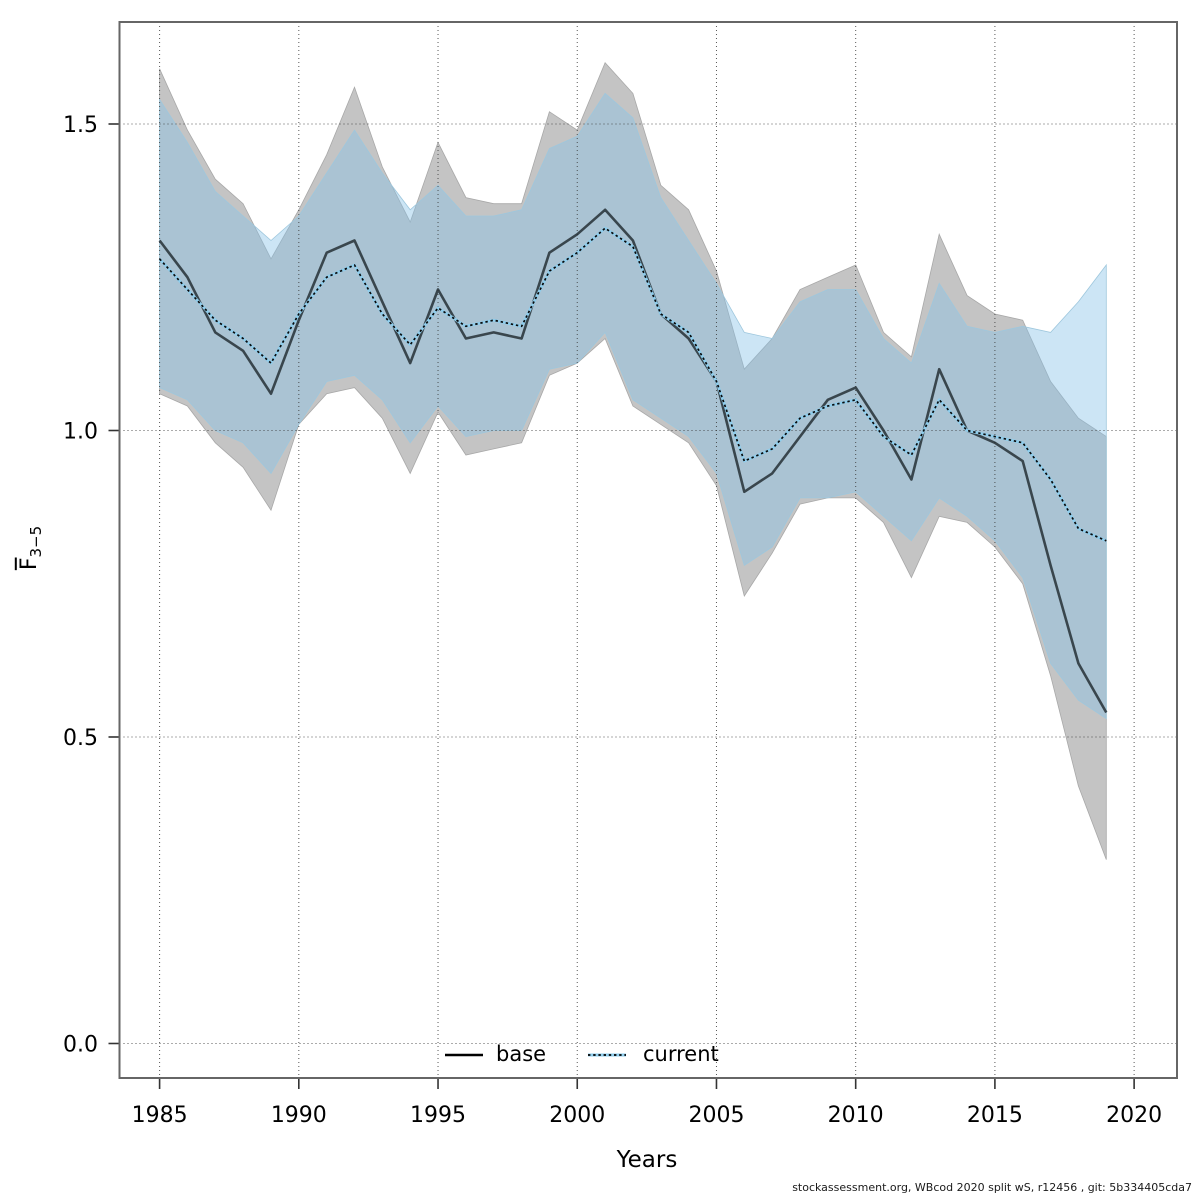 Image resolution: width=1200 pixels, height=1200 pixels. I want to click on x-tick-label: 1985, so click(160, 1115).